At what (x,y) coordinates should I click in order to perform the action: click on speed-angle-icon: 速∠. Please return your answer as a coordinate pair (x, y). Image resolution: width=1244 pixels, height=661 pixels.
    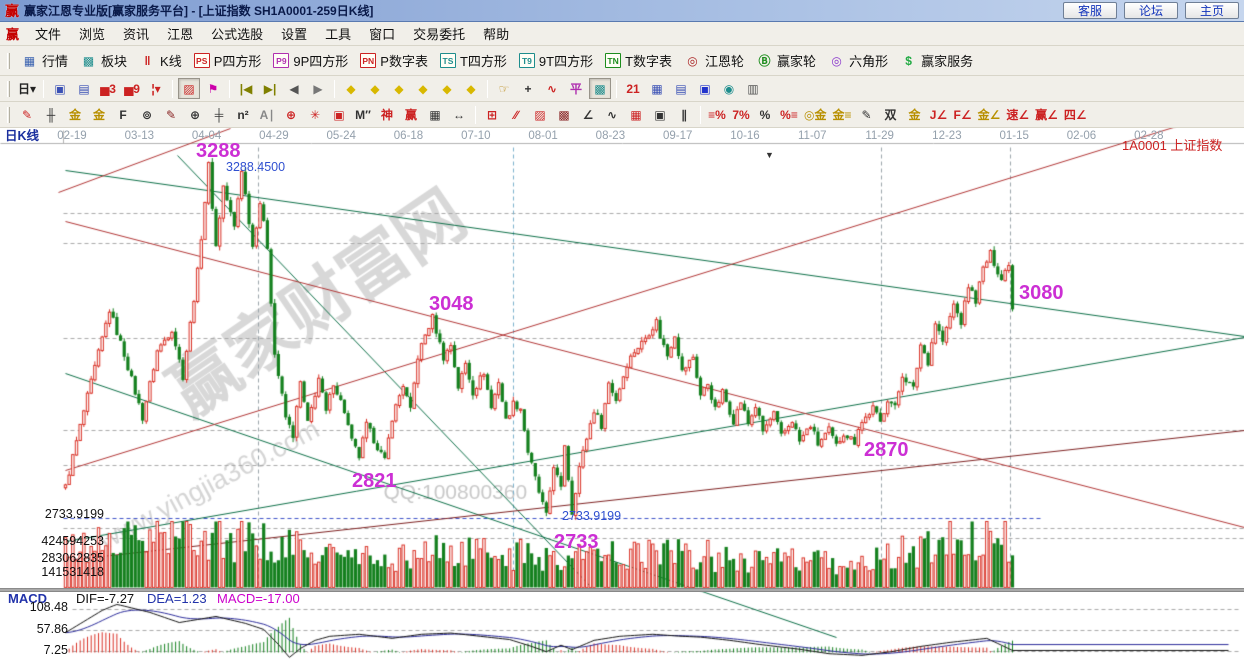
    Looking at the image, I should click on (1018, 115).